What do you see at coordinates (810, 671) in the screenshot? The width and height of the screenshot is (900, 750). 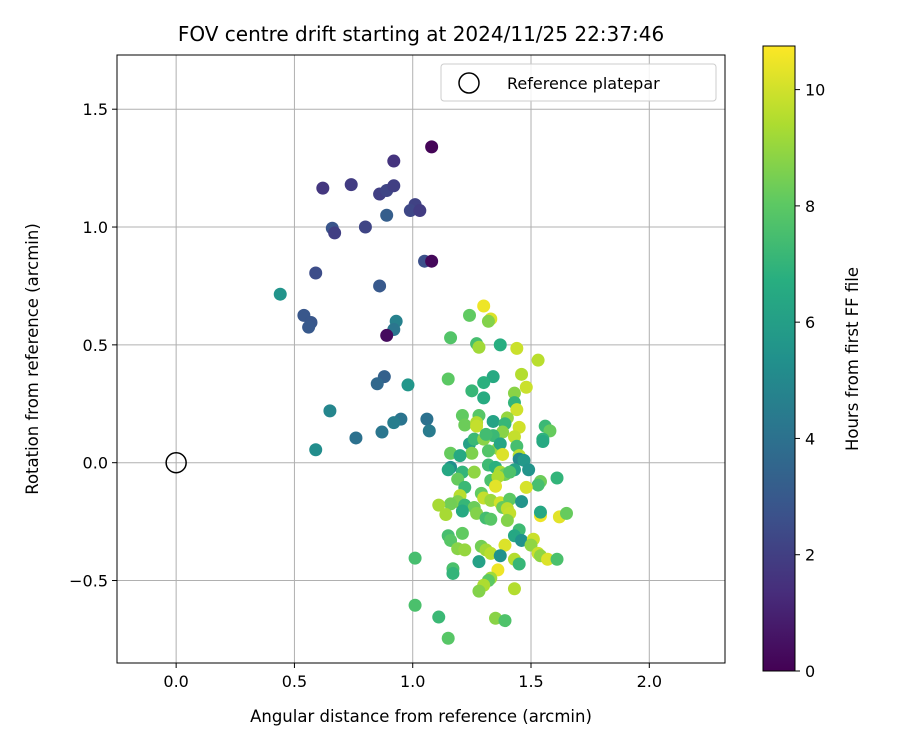 I see `colorbar-tick-label: 0` at bounding box center [810, 671].